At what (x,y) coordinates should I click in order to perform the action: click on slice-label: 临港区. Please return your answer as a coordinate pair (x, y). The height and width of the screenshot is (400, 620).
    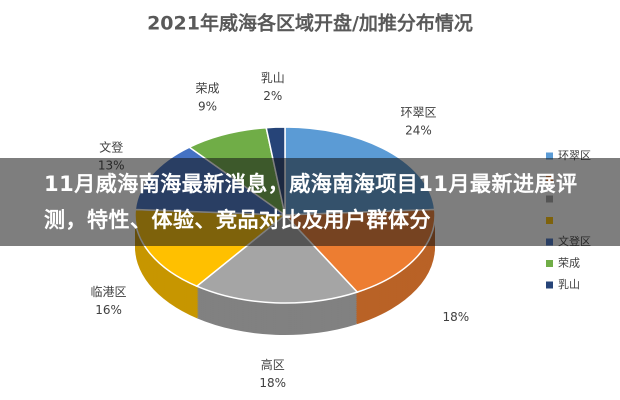
    Looking at the image, I should click on (109, 292).